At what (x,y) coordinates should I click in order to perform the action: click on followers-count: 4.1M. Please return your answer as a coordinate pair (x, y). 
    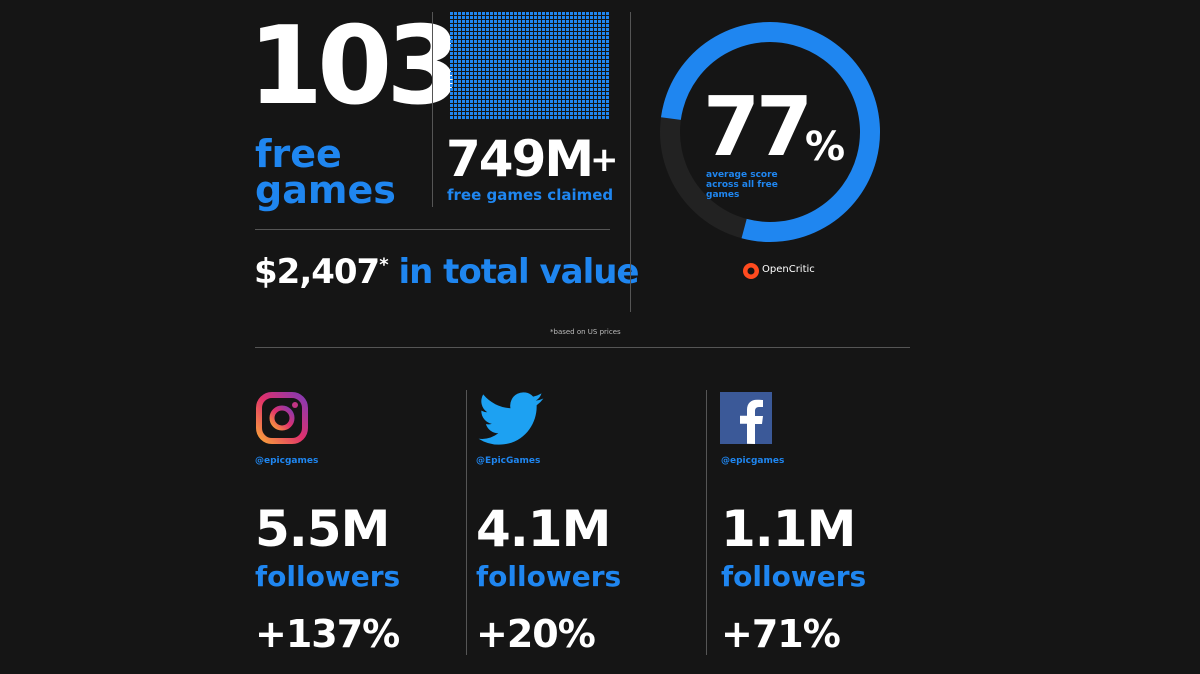
    Looking at the image, I should click on (543, 529).